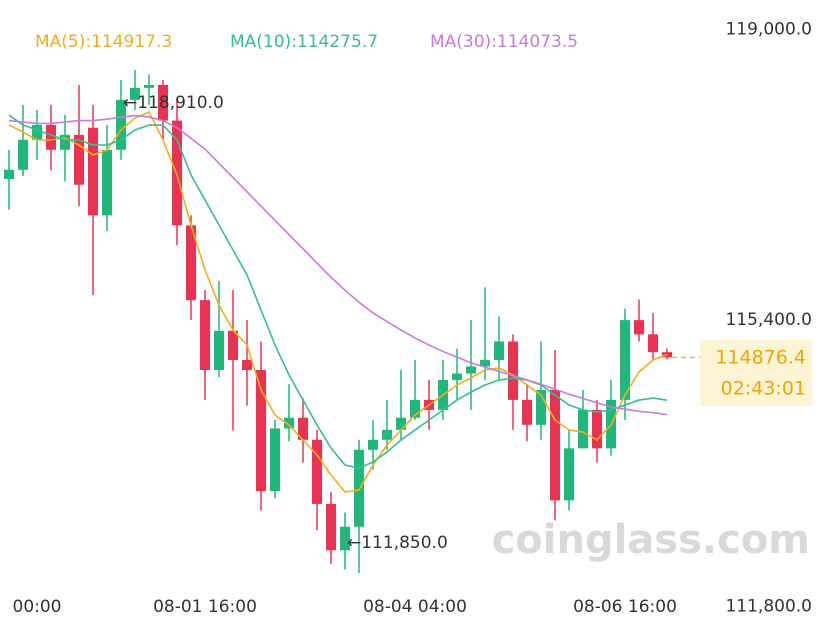 This screenshot has width=829, height=619. I want to click on y-tick-label: 115,400.0, so click(768, 320).